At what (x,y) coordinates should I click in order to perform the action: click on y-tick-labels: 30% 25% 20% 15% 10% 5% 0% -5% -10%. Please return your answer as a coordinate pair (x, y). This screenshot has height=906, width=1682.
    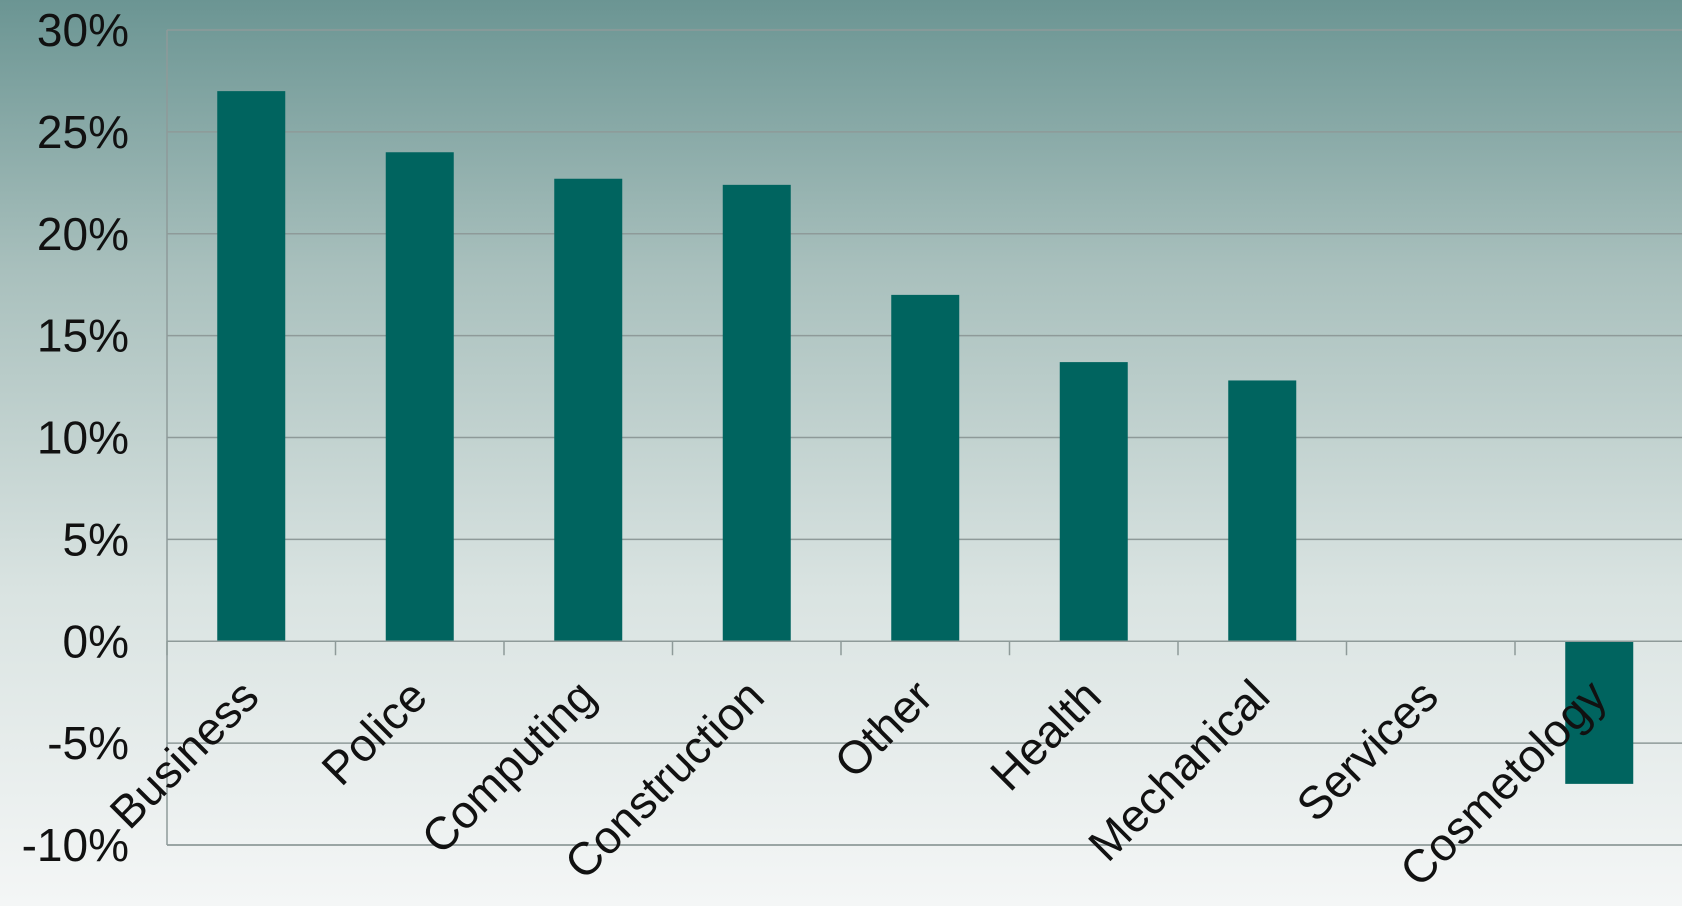
    Looking at the image, I should click on (75, 437).